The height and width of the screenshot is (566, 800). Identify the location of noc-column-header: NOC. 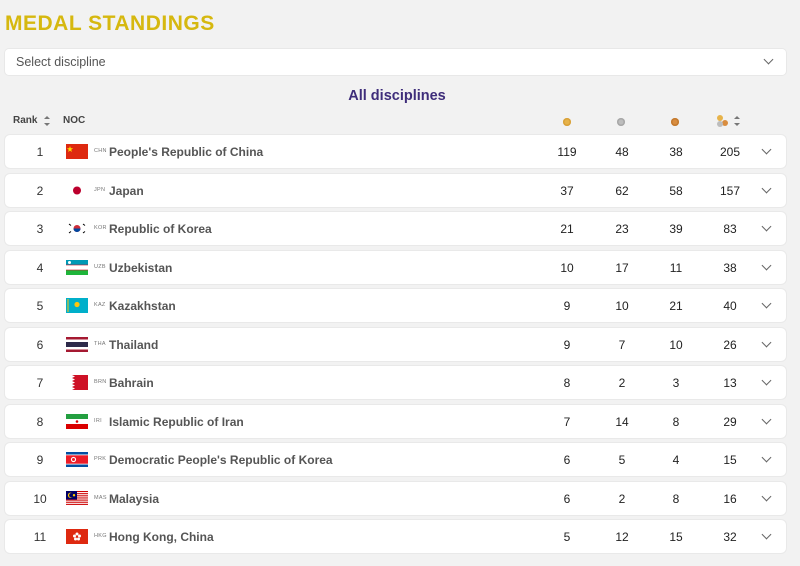
(74, 120).